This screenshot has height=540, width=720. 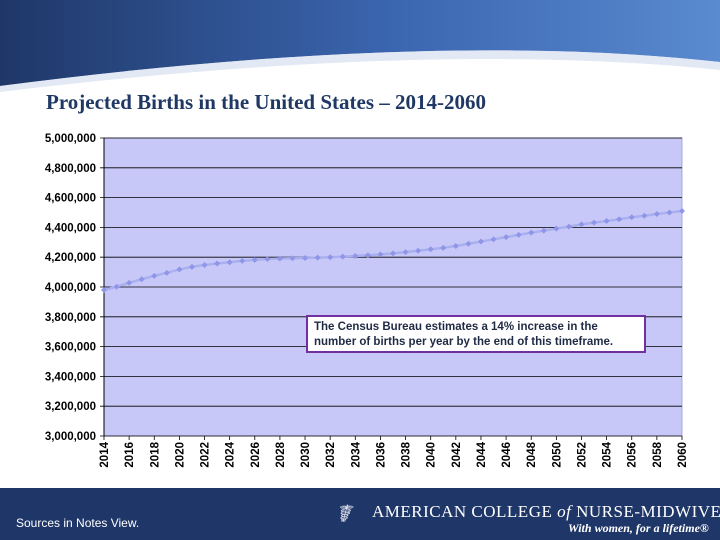 What do you see at coordinates (70, 169) in the screenshot?
I see `y-tick-label: 4,800,000` at bounding box center [70, 169].